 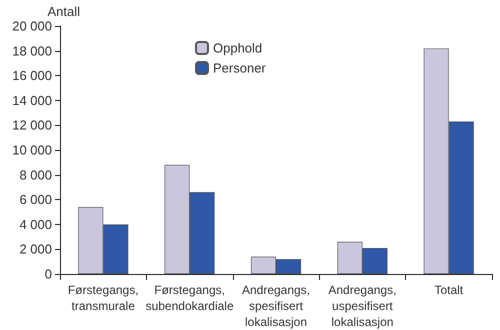 What do you see at coordinates (48, 274) in the screenshot?
I see `y-tick-label: 0` at bounding box center [48, 274].